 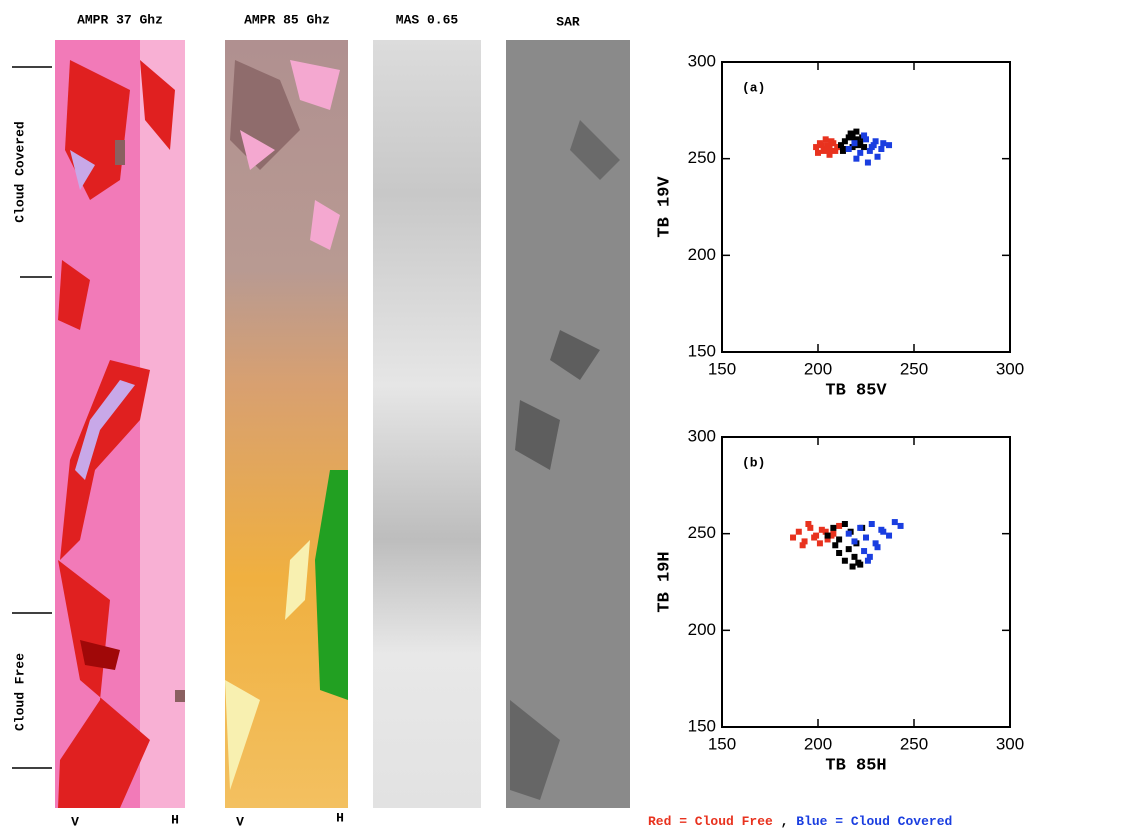 I want to click on x-axis-title: TB 85V, so click(x=856, y=390).